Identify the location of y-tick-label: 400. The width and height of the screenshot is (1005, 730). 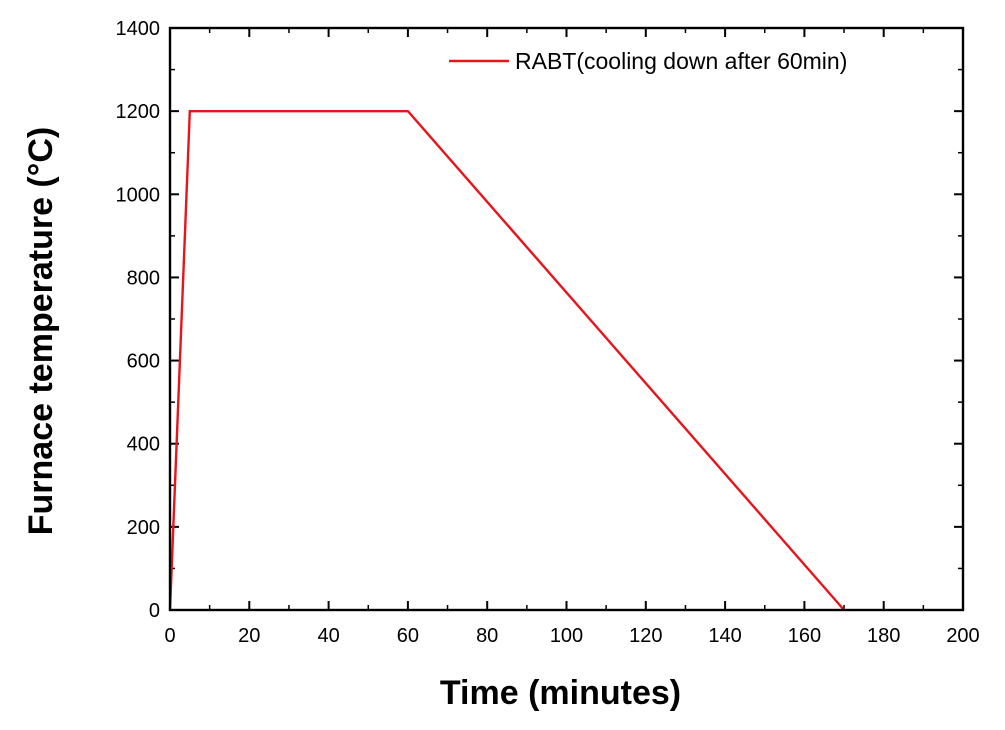
(143, 445).